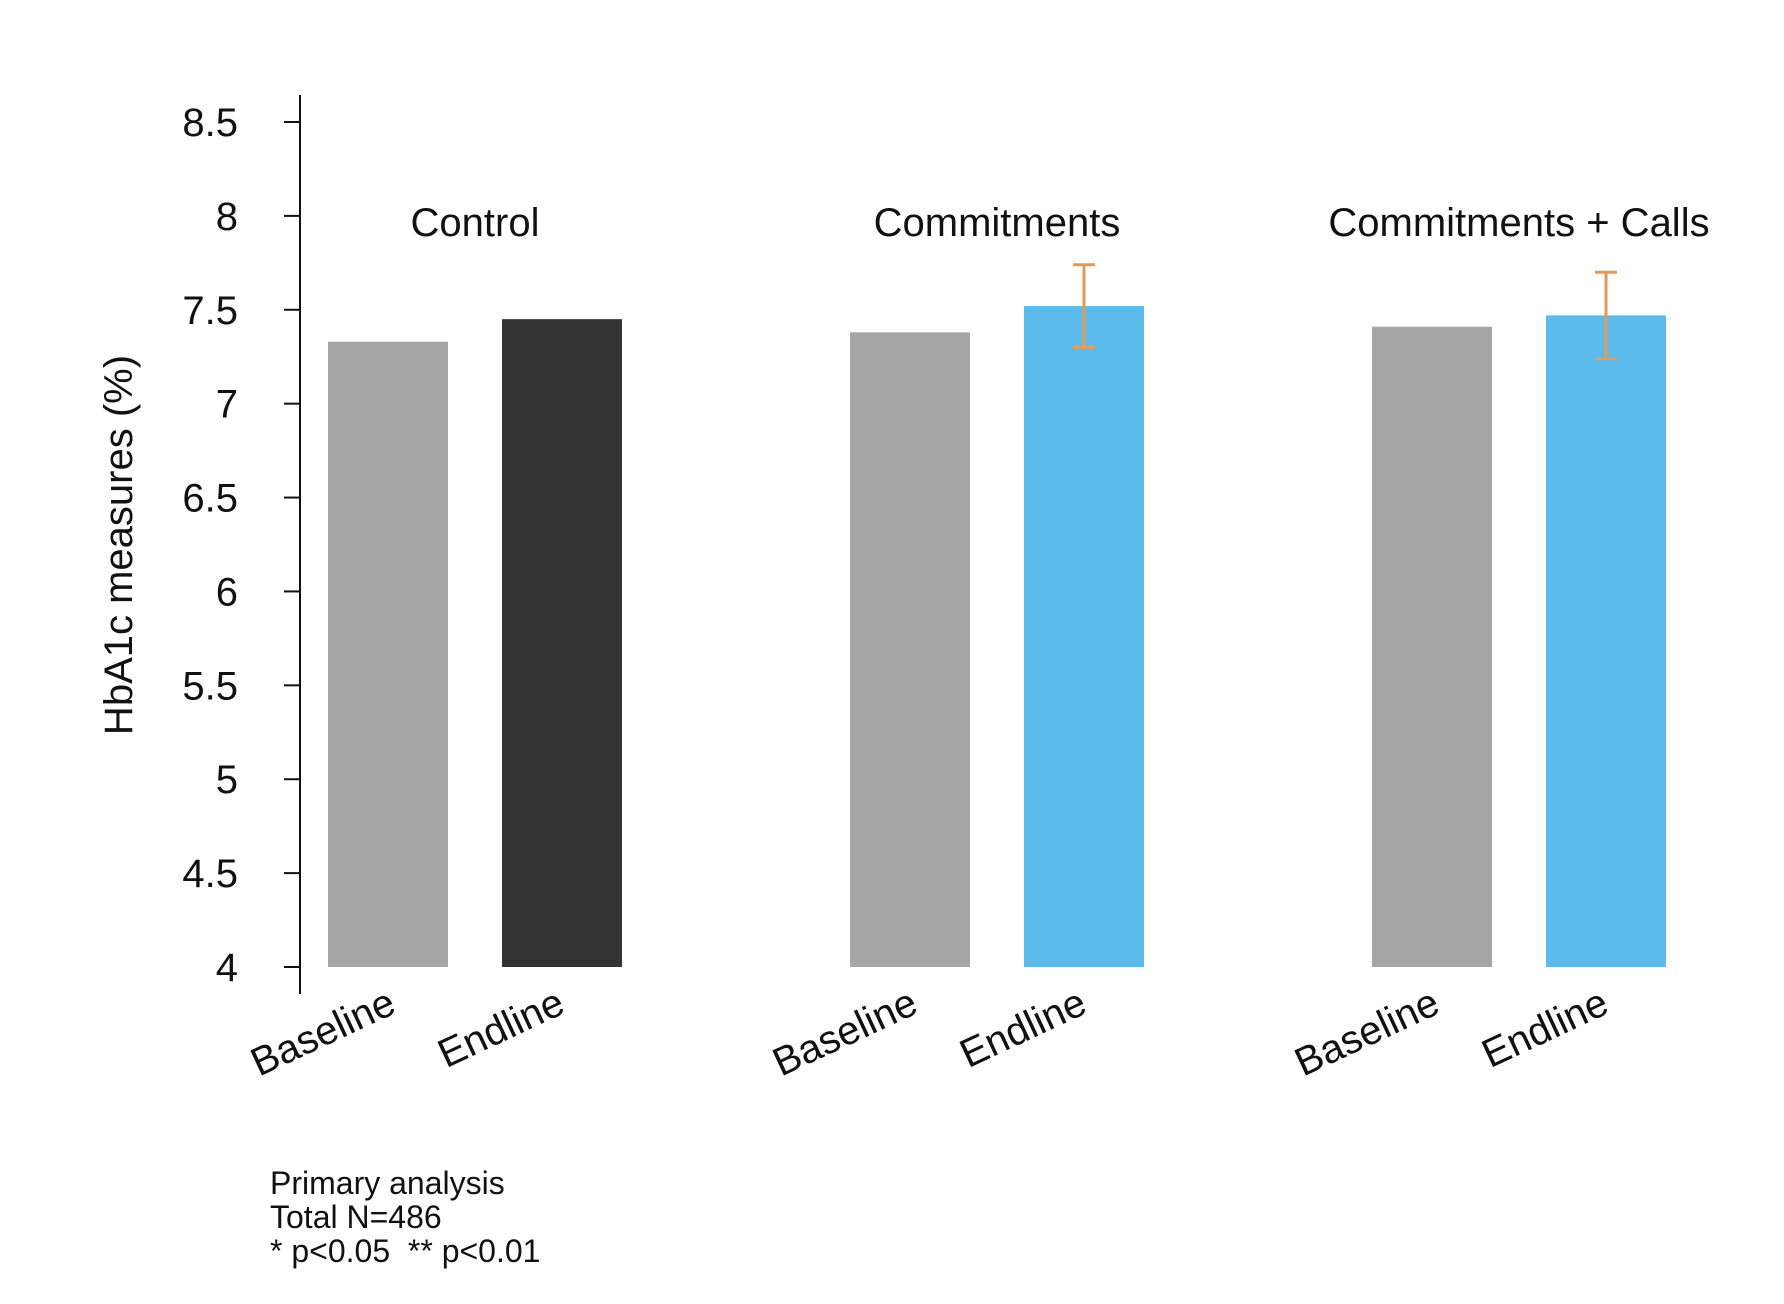  What do you see at coordinates (997, 223) in the screenshot?
I see `group-label: Commitments` at bounding box center [997, 223].